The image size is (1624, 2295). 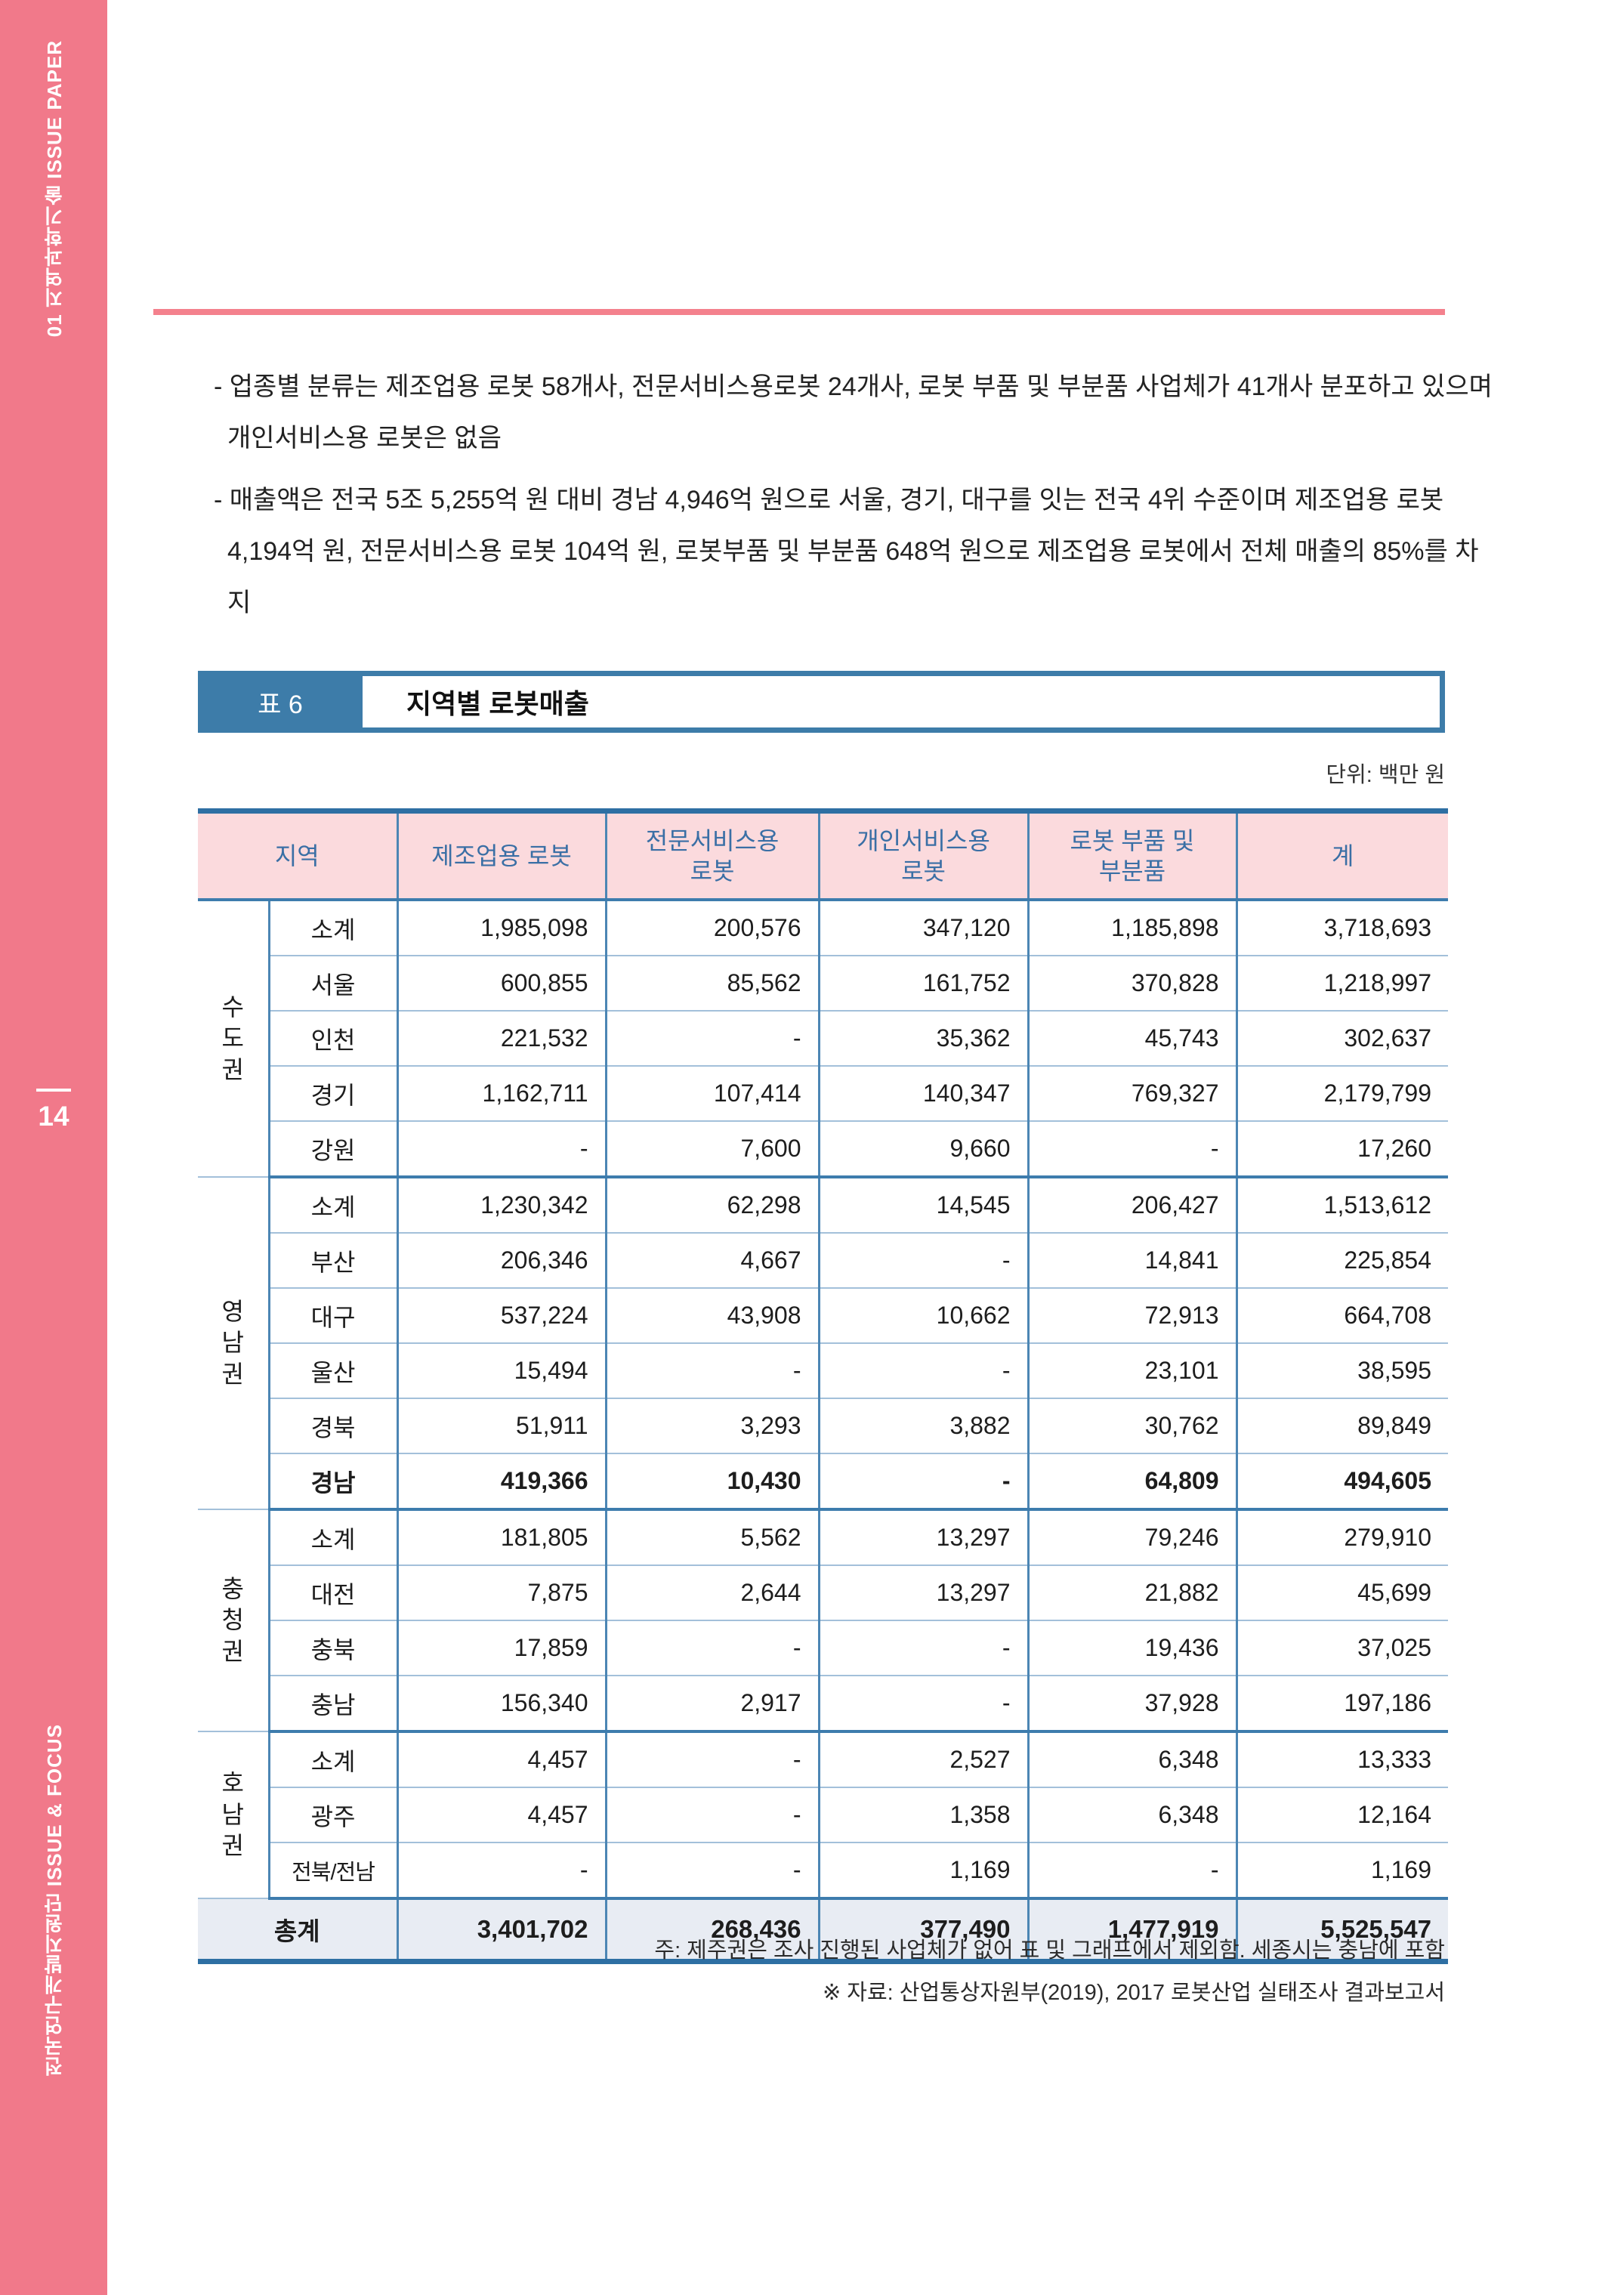 What do you see at coordinates (502, 1094) in the screenshot?
I see `value-cell: 1,162,711` at bounding box center [502, 1094].